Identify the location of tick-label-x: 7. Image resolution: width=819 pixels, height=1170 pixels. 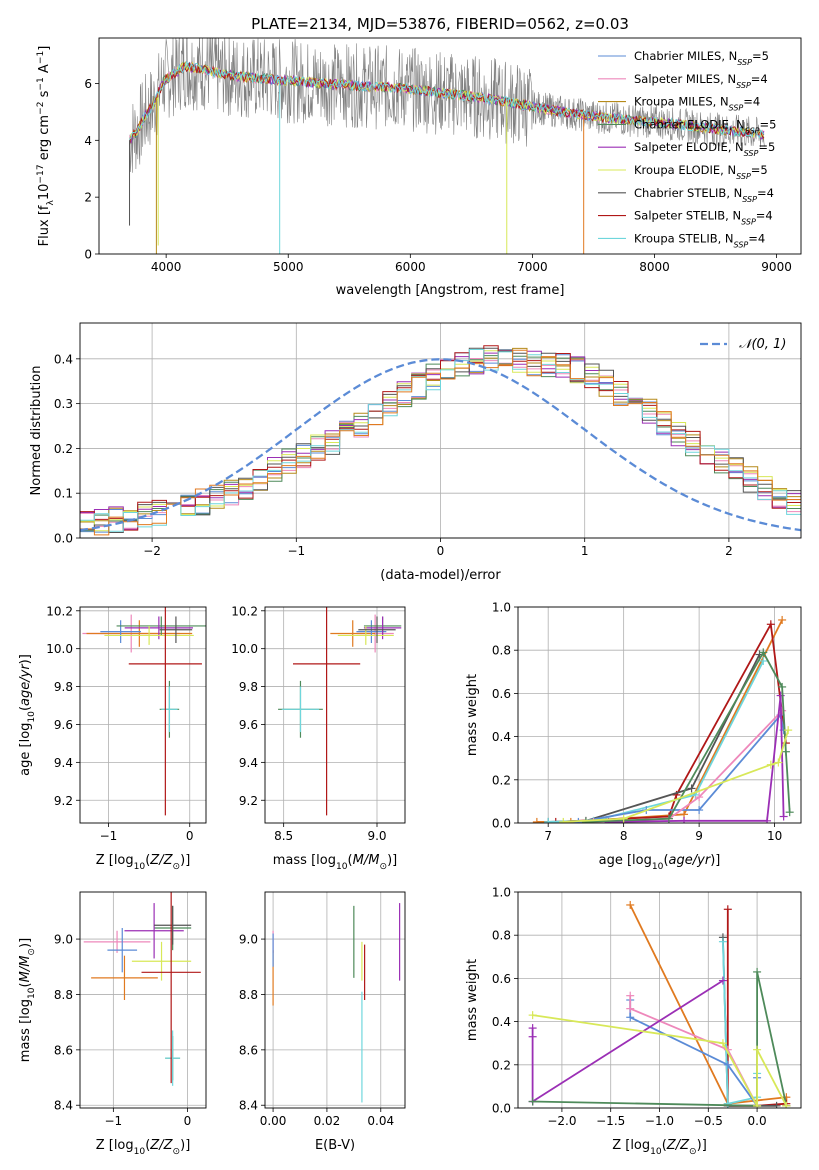
(548, 836).